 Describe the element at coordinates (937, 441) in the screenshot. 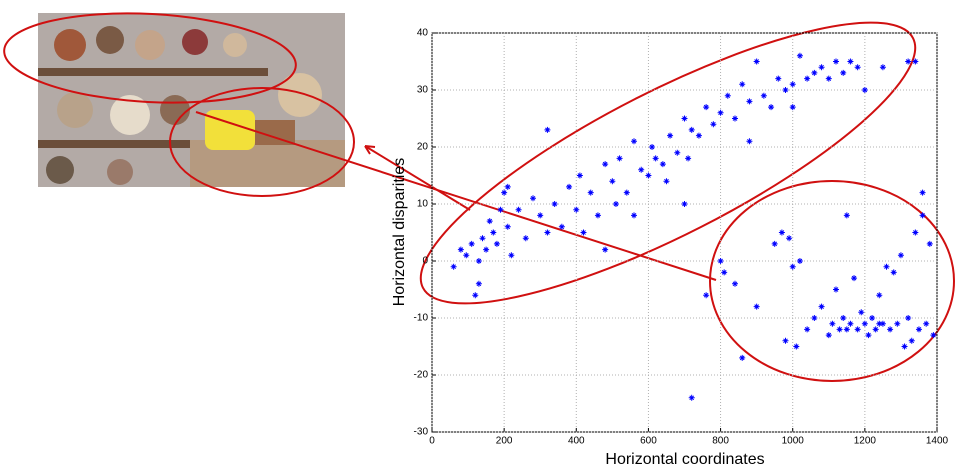

I see `x-tick-label: 1400` at that location.